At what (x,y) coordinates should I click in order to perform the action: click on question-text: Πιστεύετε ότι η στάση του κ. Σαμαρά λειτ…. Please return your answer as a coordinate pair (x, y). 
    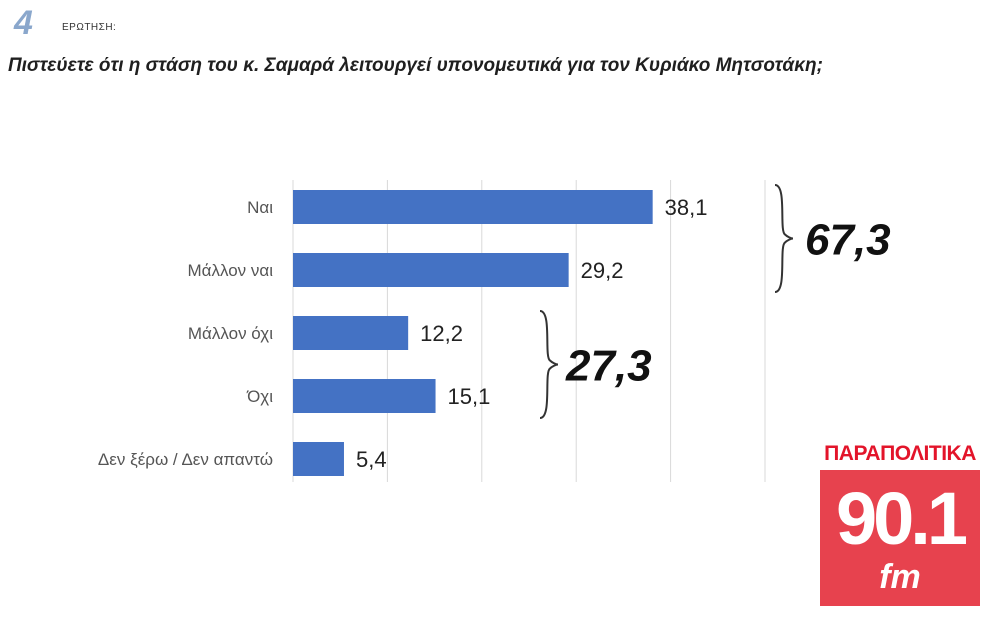
    Looking at the image, I should click on (415, 65).